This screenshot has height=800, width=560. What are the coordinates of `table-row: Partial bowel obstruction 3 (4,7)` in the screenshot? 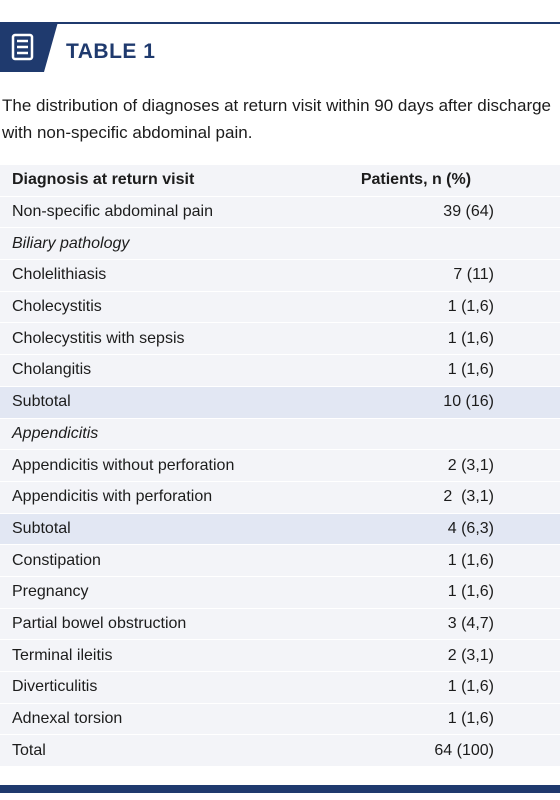 It's located at (280, 624).